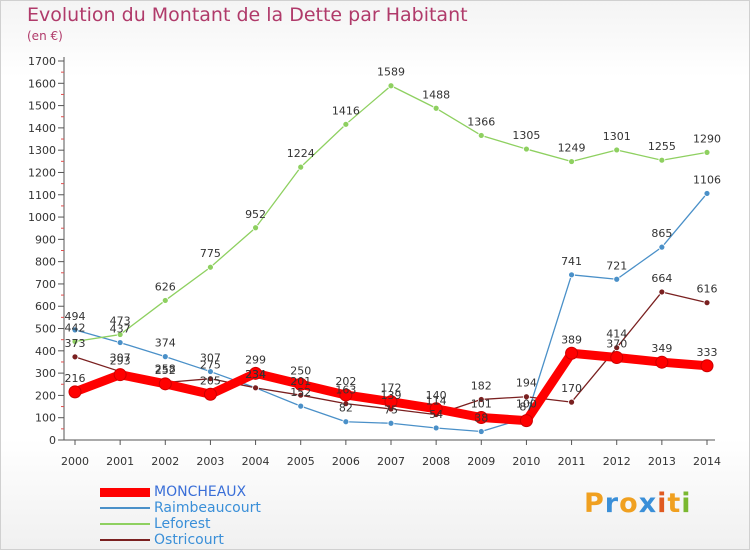 The width and height of the screenshot is (750, 550). I want to click on y-tick-label: 1700, so click(42, 61).